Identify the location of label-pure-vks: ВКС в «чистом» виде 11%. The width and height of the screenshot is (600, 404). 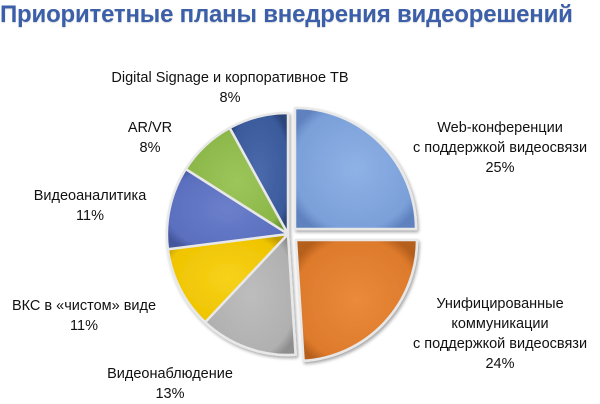
(84, 316).